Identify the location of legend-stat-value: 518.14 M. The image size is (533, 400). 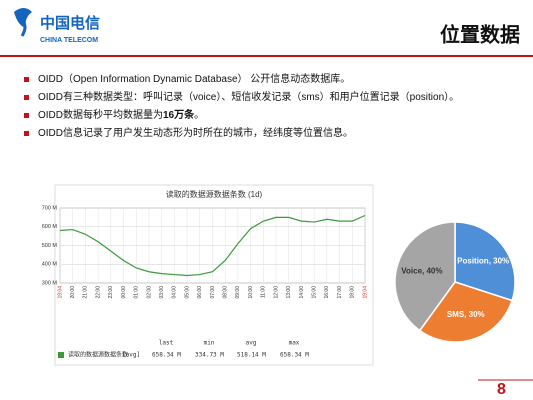
(251, 355).